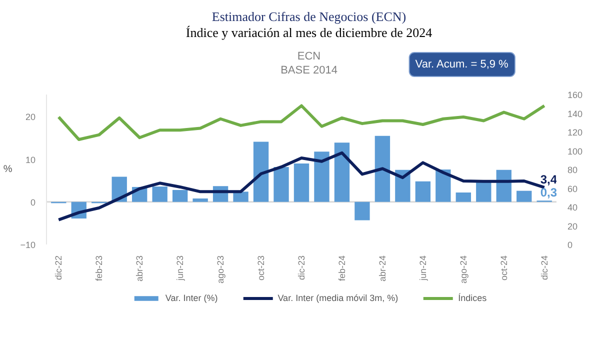 This screenshot has height=338, width=600. What do you see at coordinates (30, 159) in the screenshot?
I see `y-tick-label: 10` at bounding box center [30, 159].